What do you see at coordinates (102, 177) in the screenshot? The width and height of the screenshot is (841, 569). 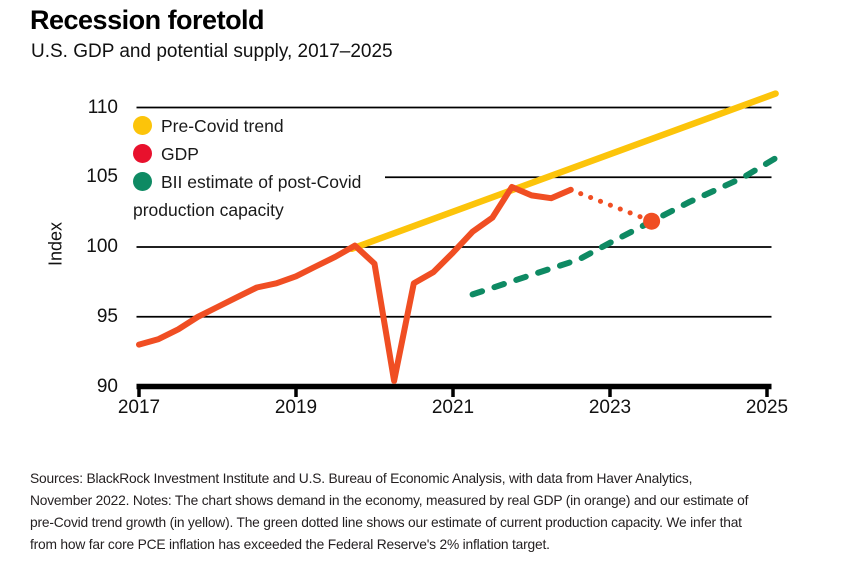 I see `y-tick-label-105: 105` at bounding box center [102, 177].